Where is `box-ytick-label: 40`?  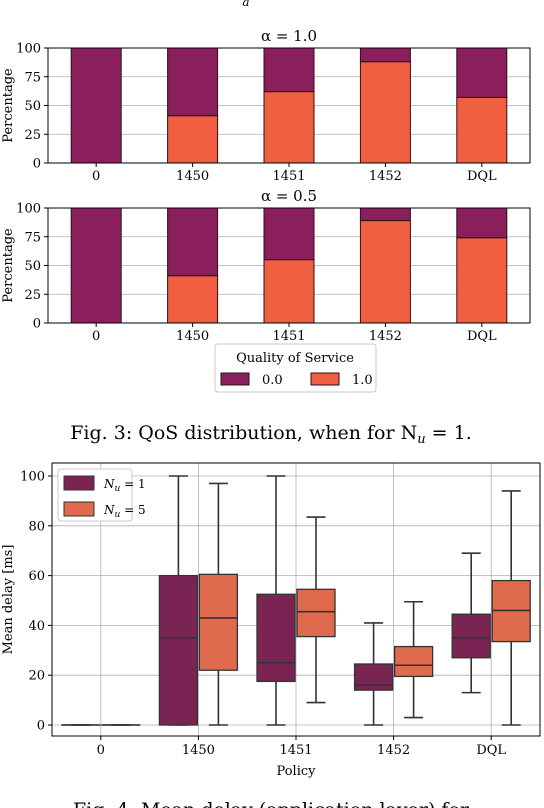 box-ytick-label: 40 is located at coordinates (36, 626).